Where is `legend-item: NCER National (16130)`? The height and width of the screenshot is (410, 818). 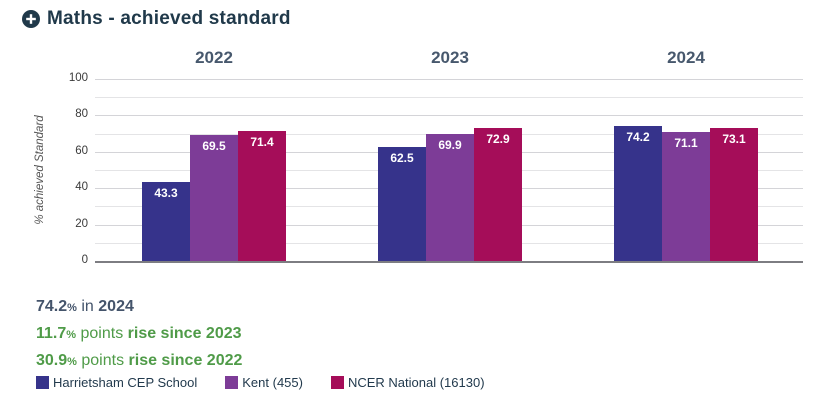
legend-item: NCER National (16130) is located at coordinates (407, 382).